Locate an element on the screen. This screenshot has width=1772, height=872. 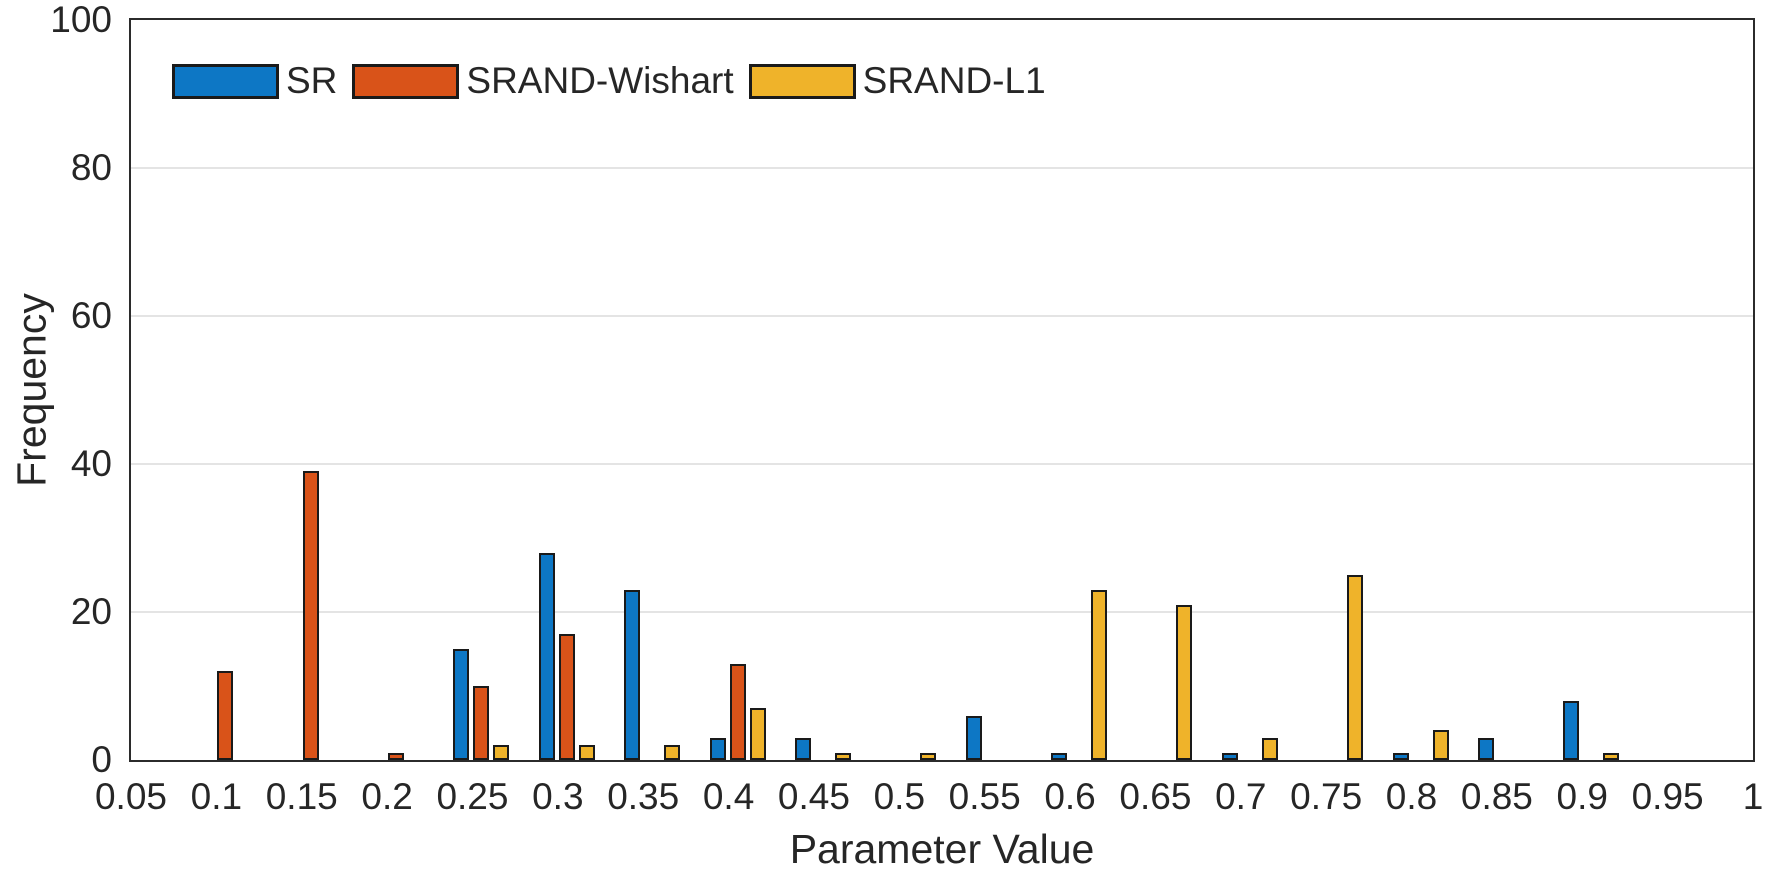
bar-SR-0.7 is located at coordinates (1229, 756).